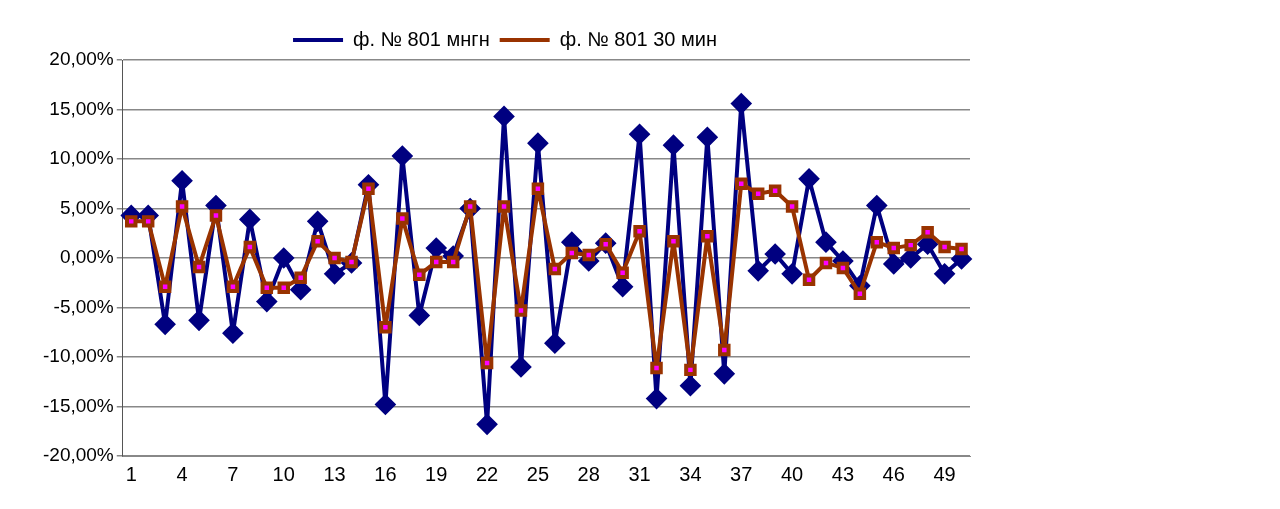  Describe the element at coordinates (893, 473) in the screenshot. I see `x-tick-label: 46` at that location.